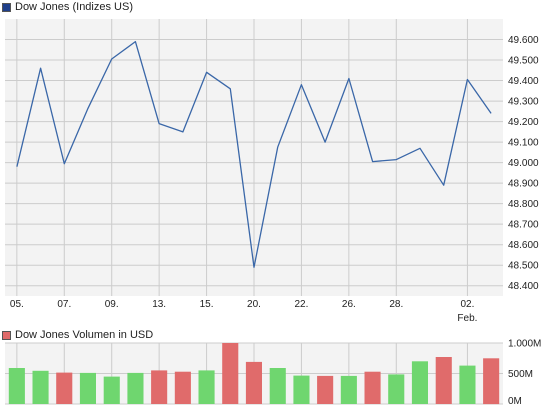  Describe the element at coordinates (64, 304) in the screenshot. I see `price-x-tick-1: 07.` at that location.